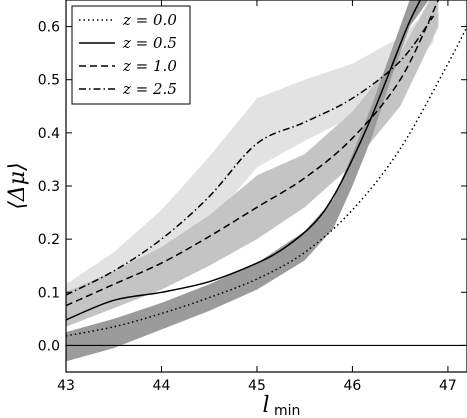  Describe the element at coordinates (149, 20) in the screenshot. I see `legend-label: z = 0.0` at that location.